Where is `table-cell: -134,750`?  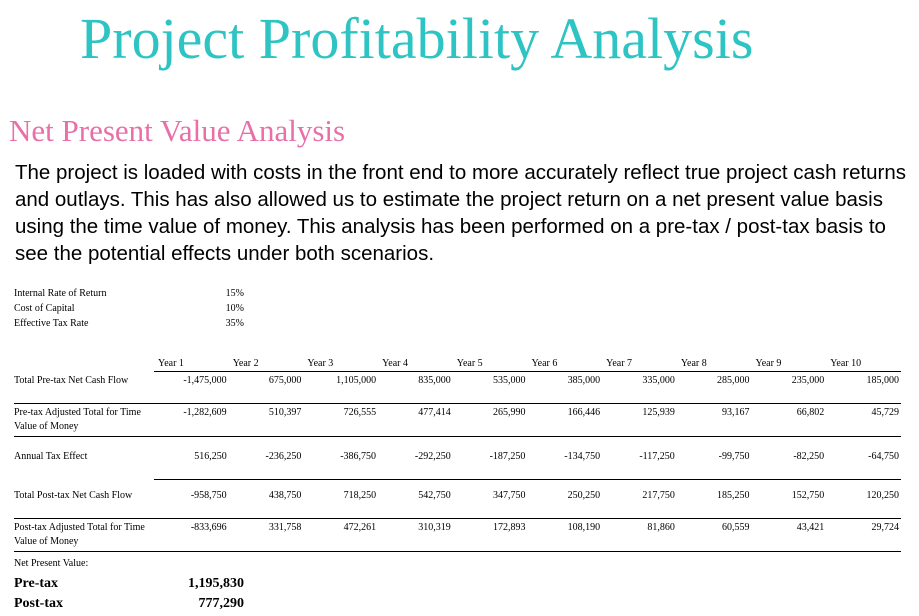
table-cell: -134,750 is located at coordinates (582, 456).